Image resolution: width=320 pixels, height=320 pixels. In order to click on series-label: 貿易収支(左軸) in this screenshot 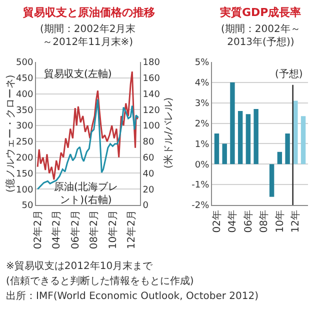, I will do `click(78, 74)`.